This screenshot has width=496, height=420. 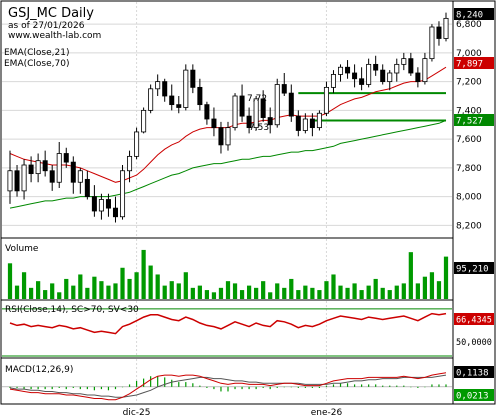 I want to click on y-tick-label: 8,200, so click(x=469, y=226).